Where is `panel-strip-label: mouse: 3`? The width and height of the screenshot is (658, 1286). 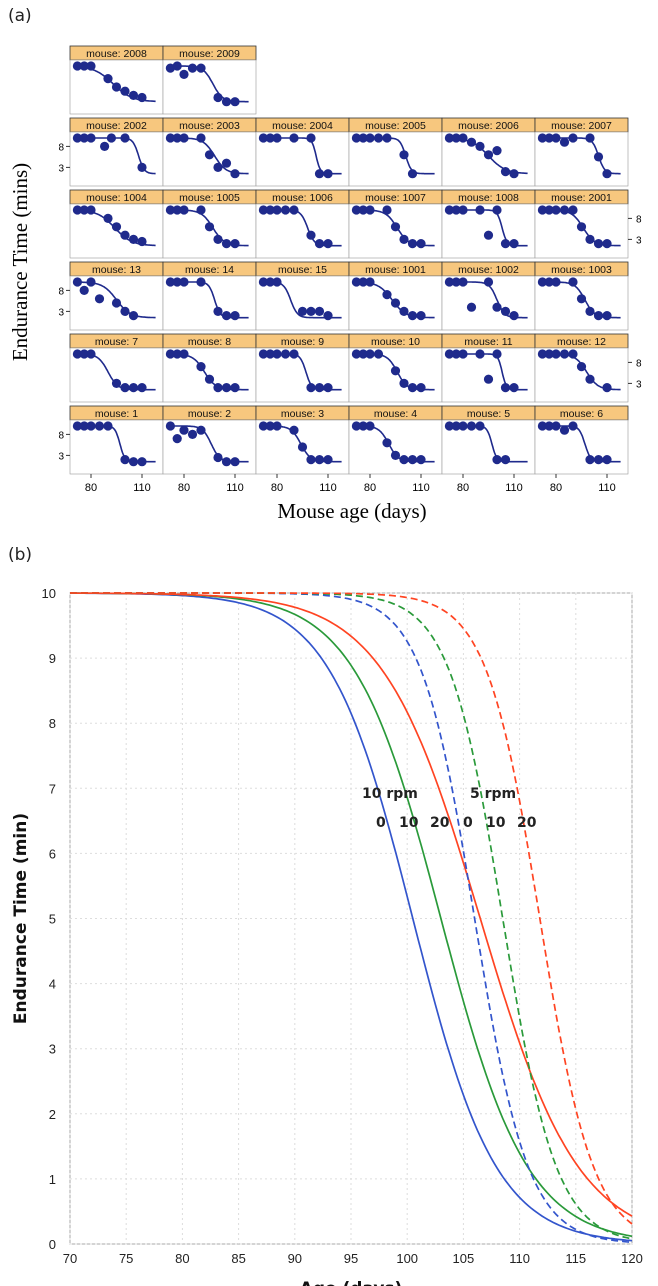 panel-strip-label: mouse: 3 is located at coordinates (302, 414).